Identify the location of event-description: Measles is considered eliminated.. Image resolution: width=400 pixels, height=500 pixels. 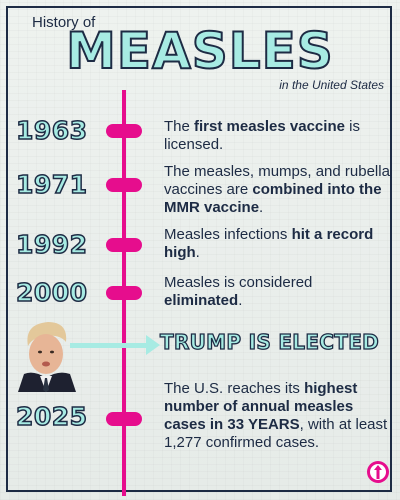
(278, 292).